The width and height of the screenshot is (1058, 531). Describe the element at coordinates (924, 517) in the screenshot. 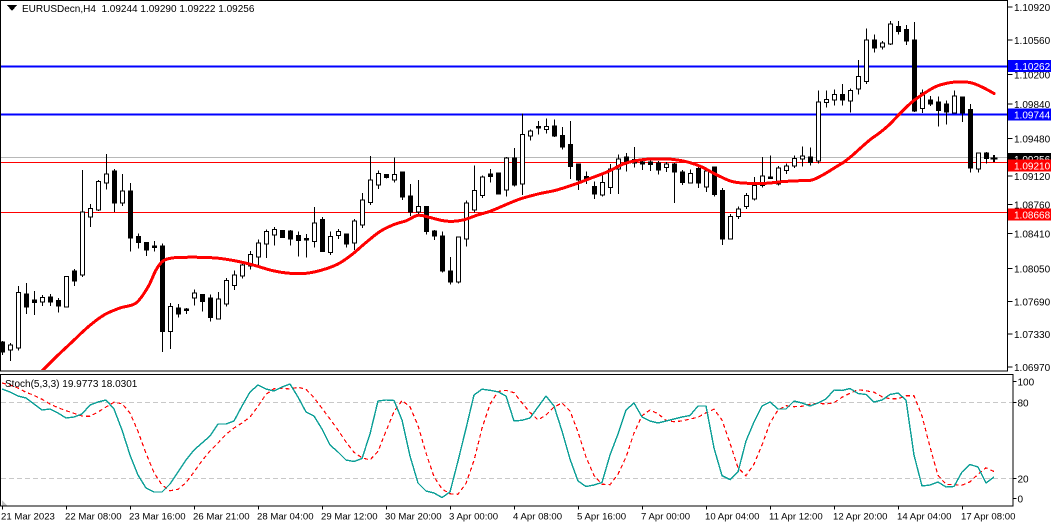

I see `svg-text: 14 Apr 04:00` at that location.